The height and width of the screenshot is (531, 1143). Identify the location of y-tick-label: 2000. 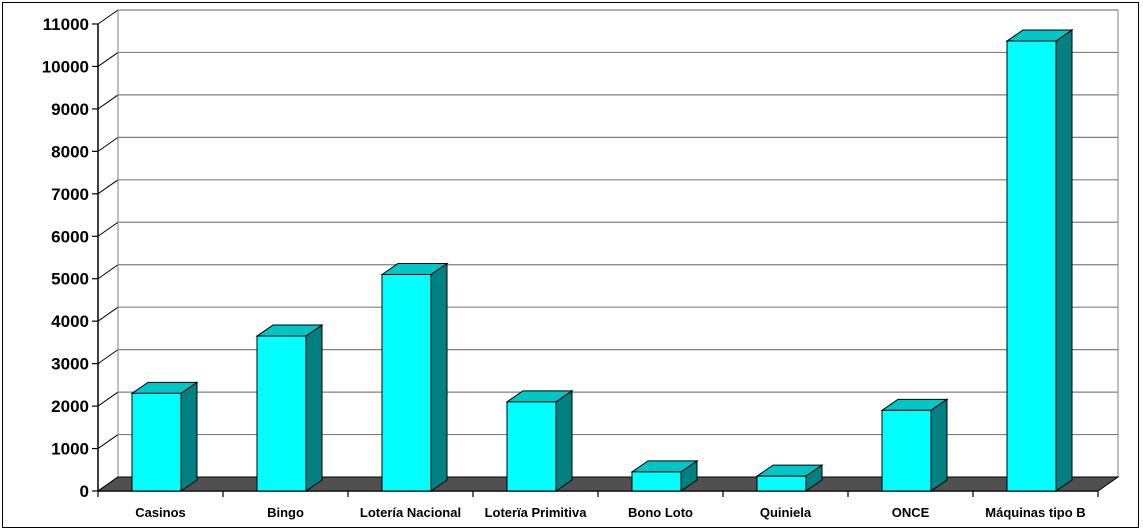
(70, 406).